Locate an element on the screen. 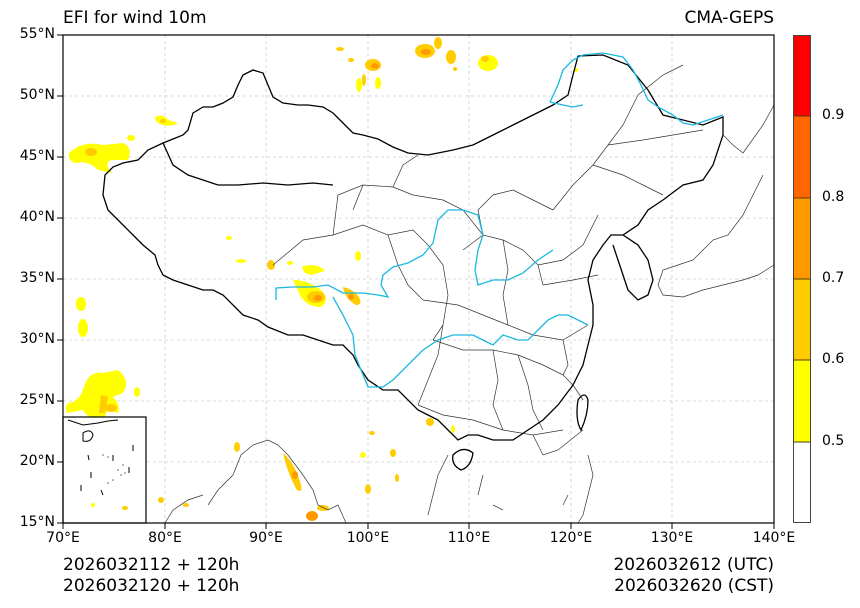 Image resolution: width=860 pixels, height=608 pixels. colorbar-bin-0.7 is located at coordinates (802, 238).